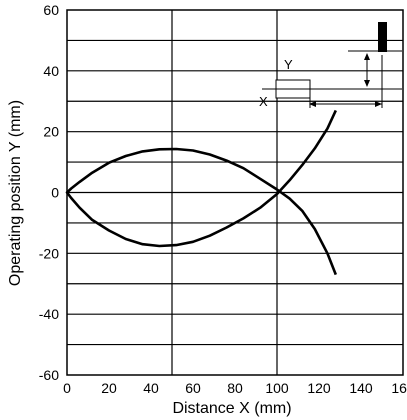  I want to click on y-axis-title: Operating position Y (mm), so click(15, 193).